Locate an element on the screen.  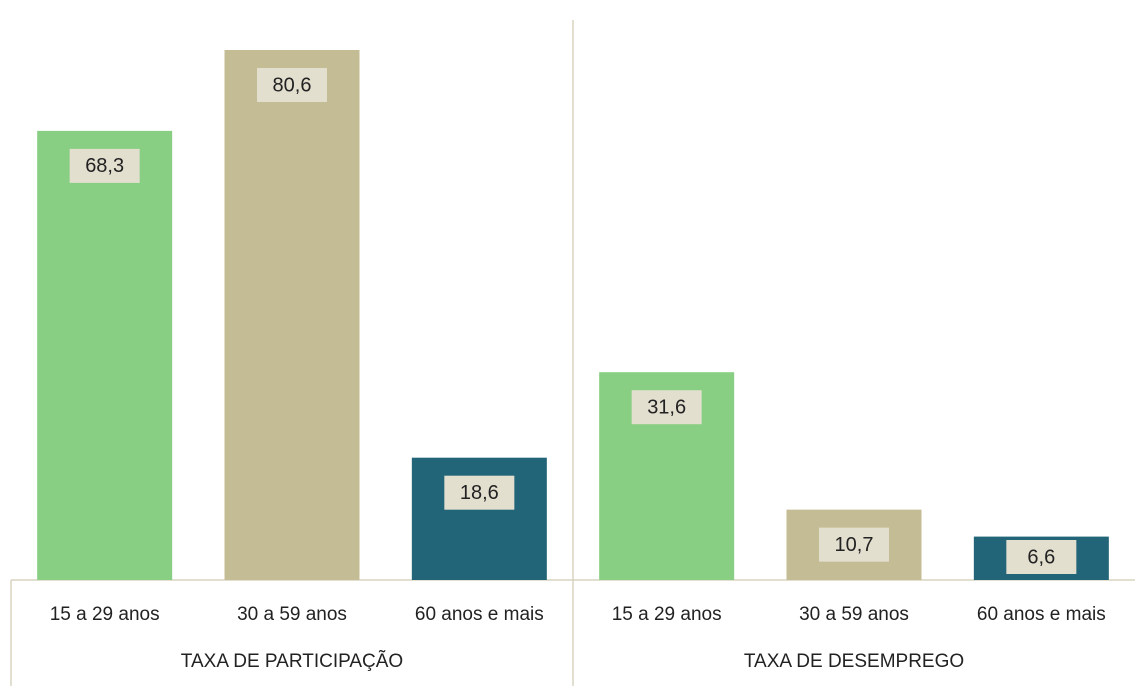
value-label: 68,3 is located at coordinates (104, 166).